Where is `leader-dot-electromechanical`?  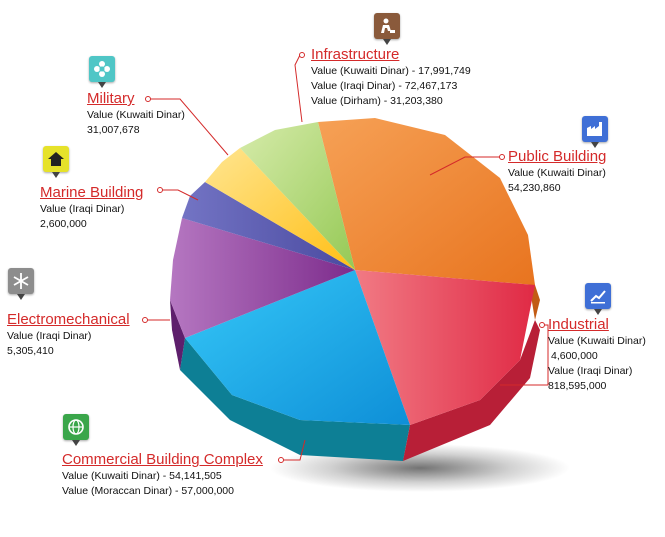 leader-dot-electromechanical is located at coordinates (145, 320).